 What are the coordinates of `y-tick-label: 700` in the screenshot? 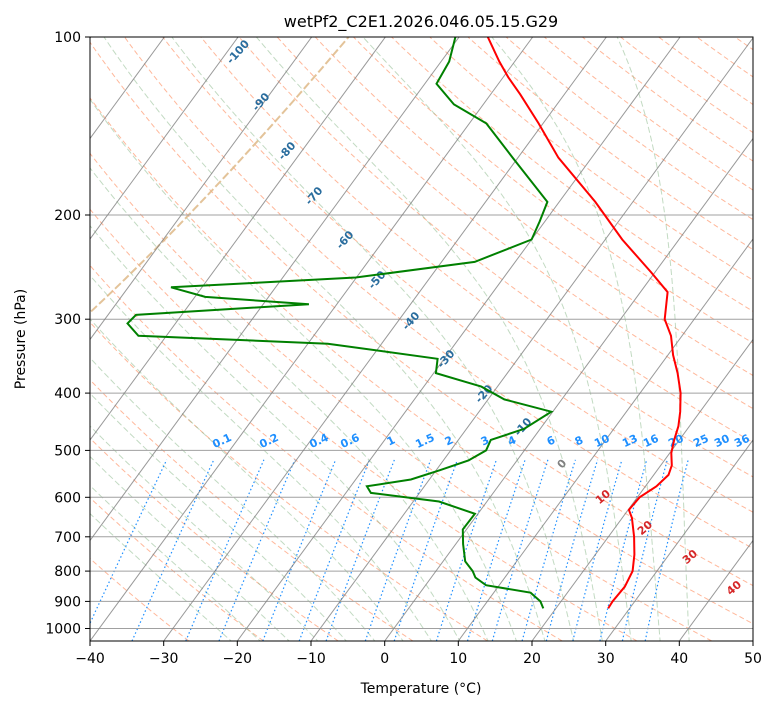 It's located at (67, 538).